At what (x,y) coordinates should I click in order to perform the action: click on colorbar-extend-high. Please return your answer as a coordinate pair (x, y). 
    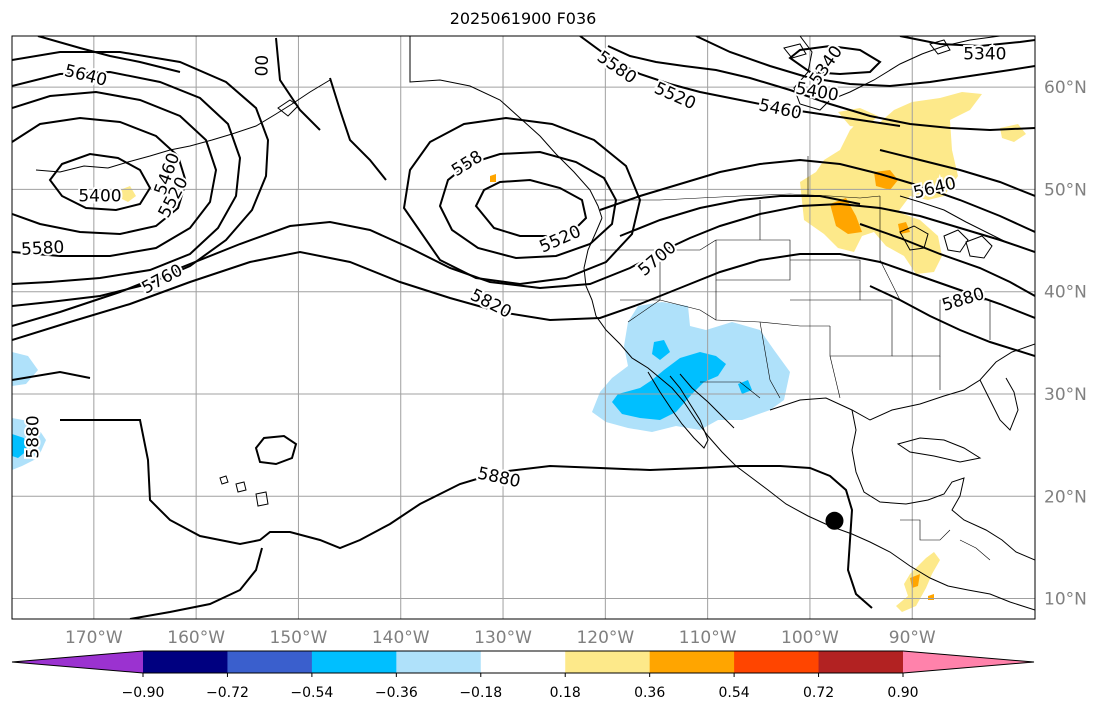
    Looking at the image, I should click on (968, 662).